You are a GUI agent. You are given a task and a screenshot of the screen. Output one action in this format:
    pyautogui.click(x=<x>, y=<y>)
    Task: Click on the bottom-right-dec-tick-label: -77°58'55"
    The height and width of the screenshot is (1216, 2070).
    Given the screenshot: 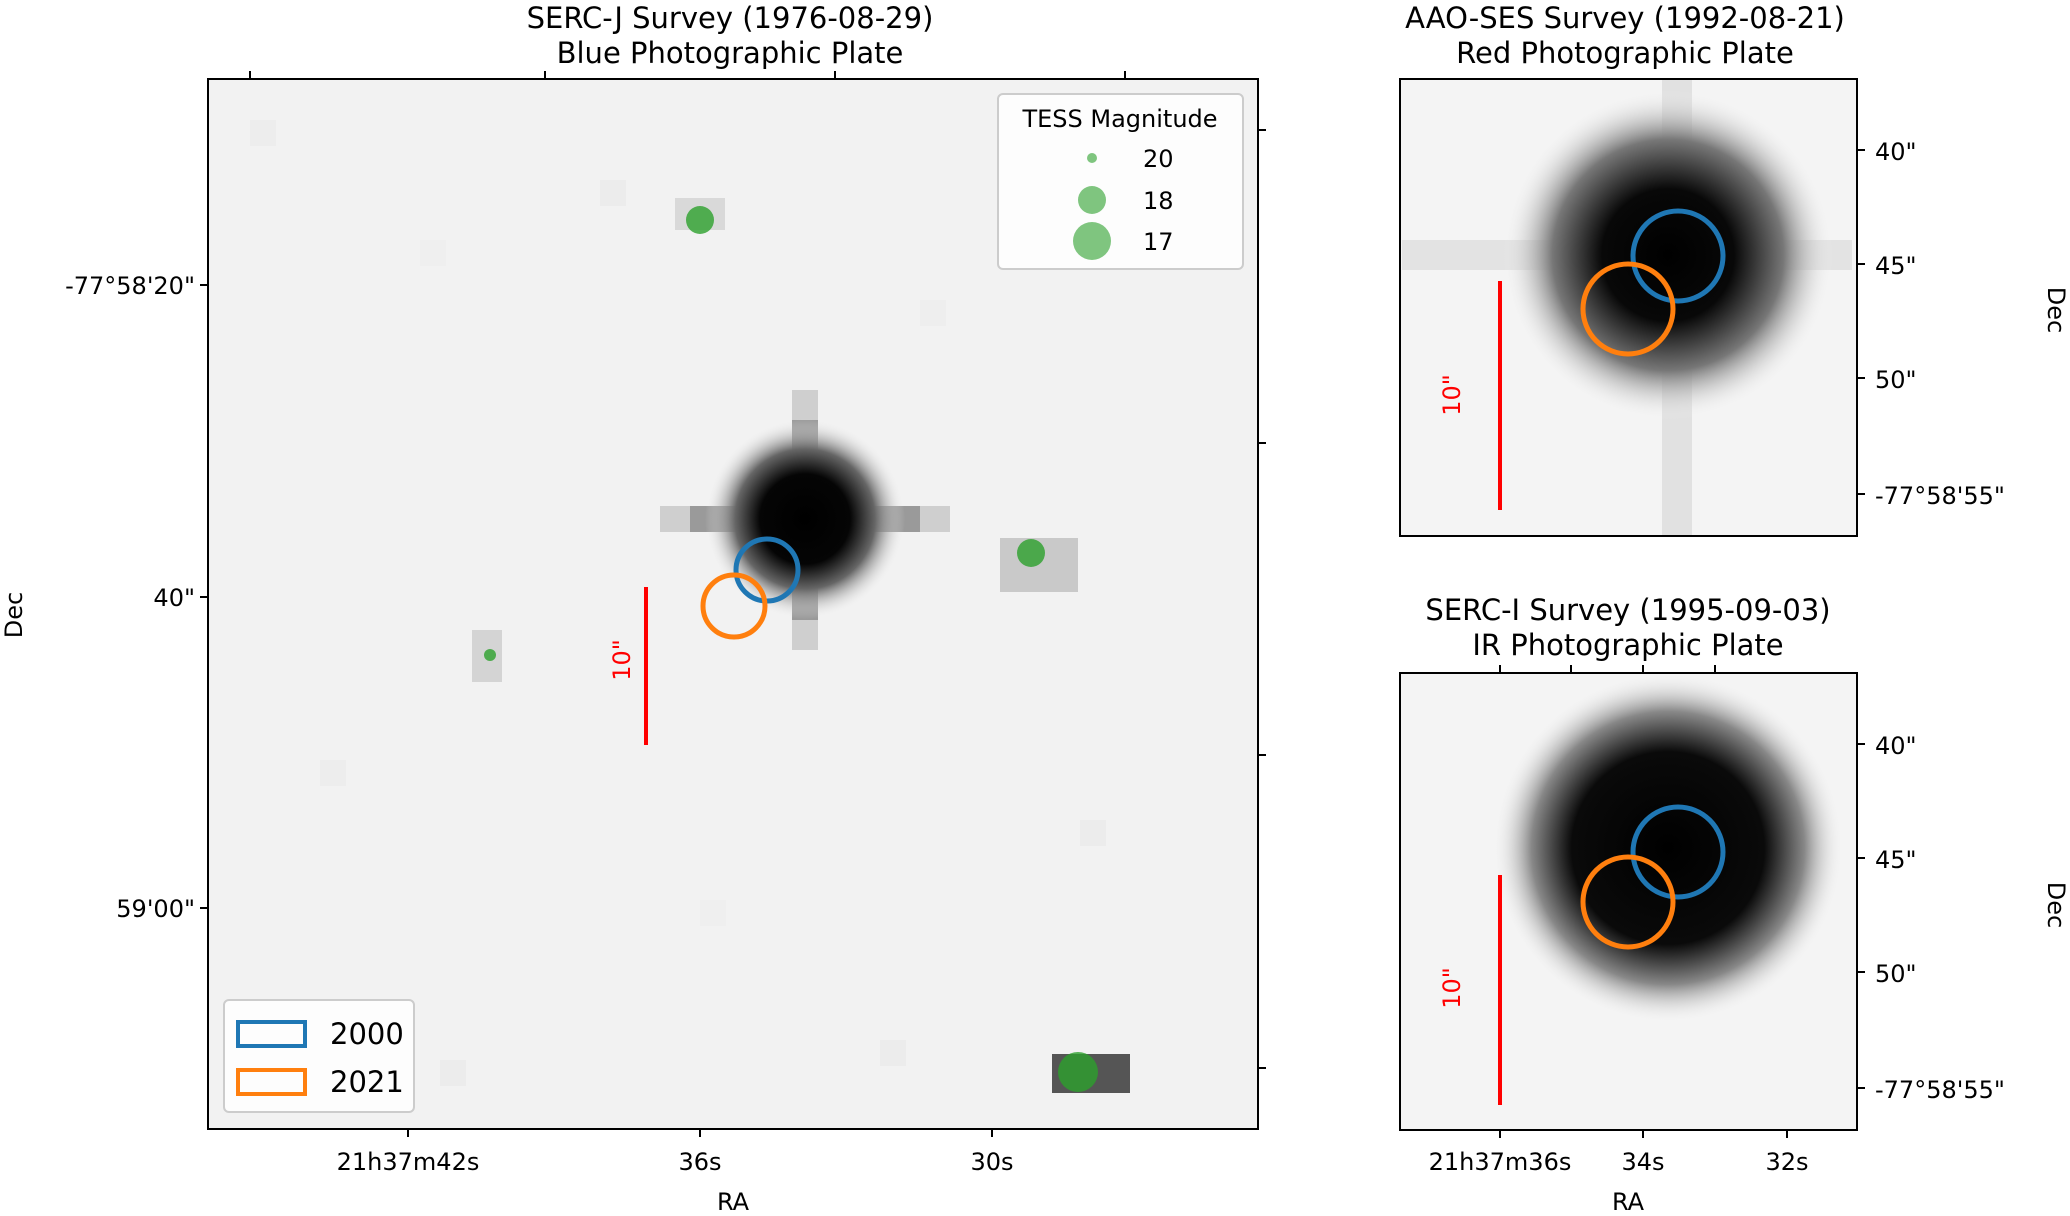 What is the action you would take?
    pyautogui.click(x=1940, y=1090)
    